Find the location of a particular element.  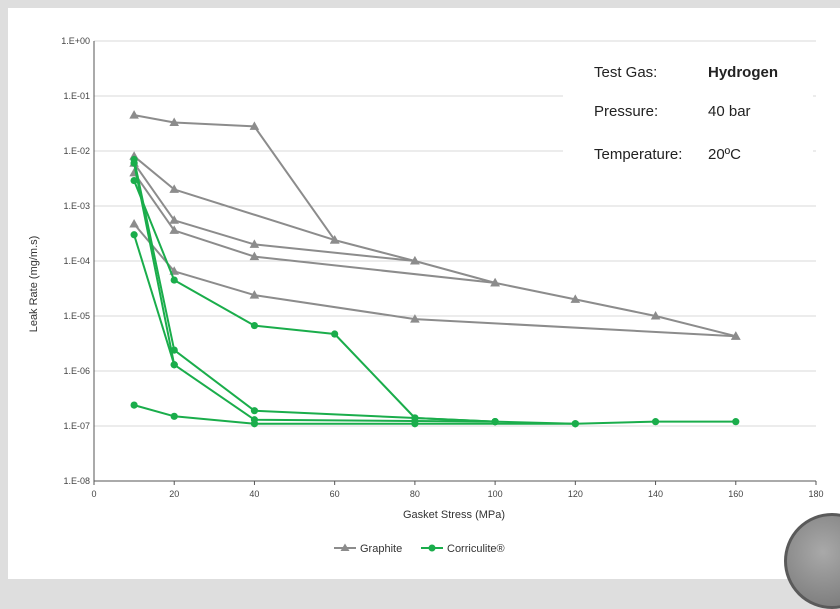

series-8-line is located at coordinates (154, 299).